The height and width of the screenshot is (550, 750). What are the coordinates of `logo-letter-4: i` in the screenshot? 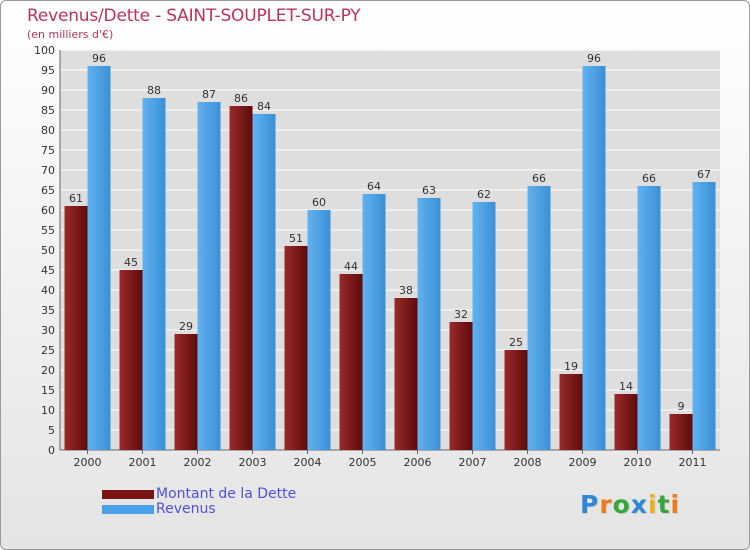 It's located at (653, 504).